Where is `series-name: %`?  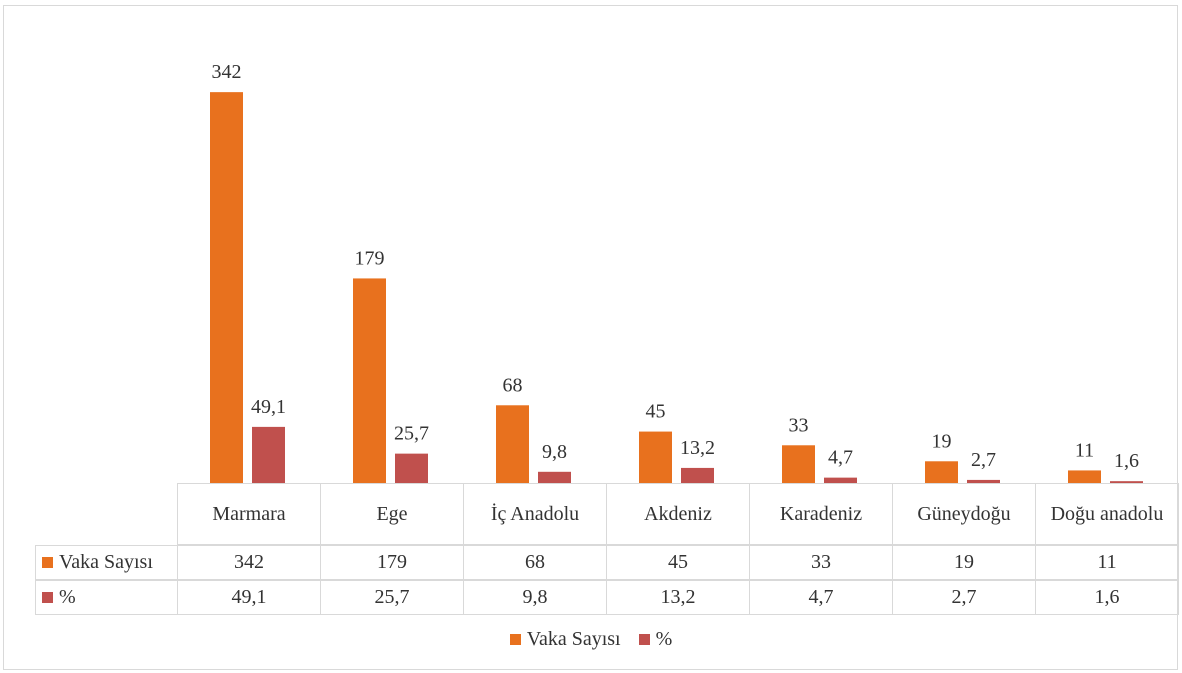 series-name: % is located at coordinates (67, 597).